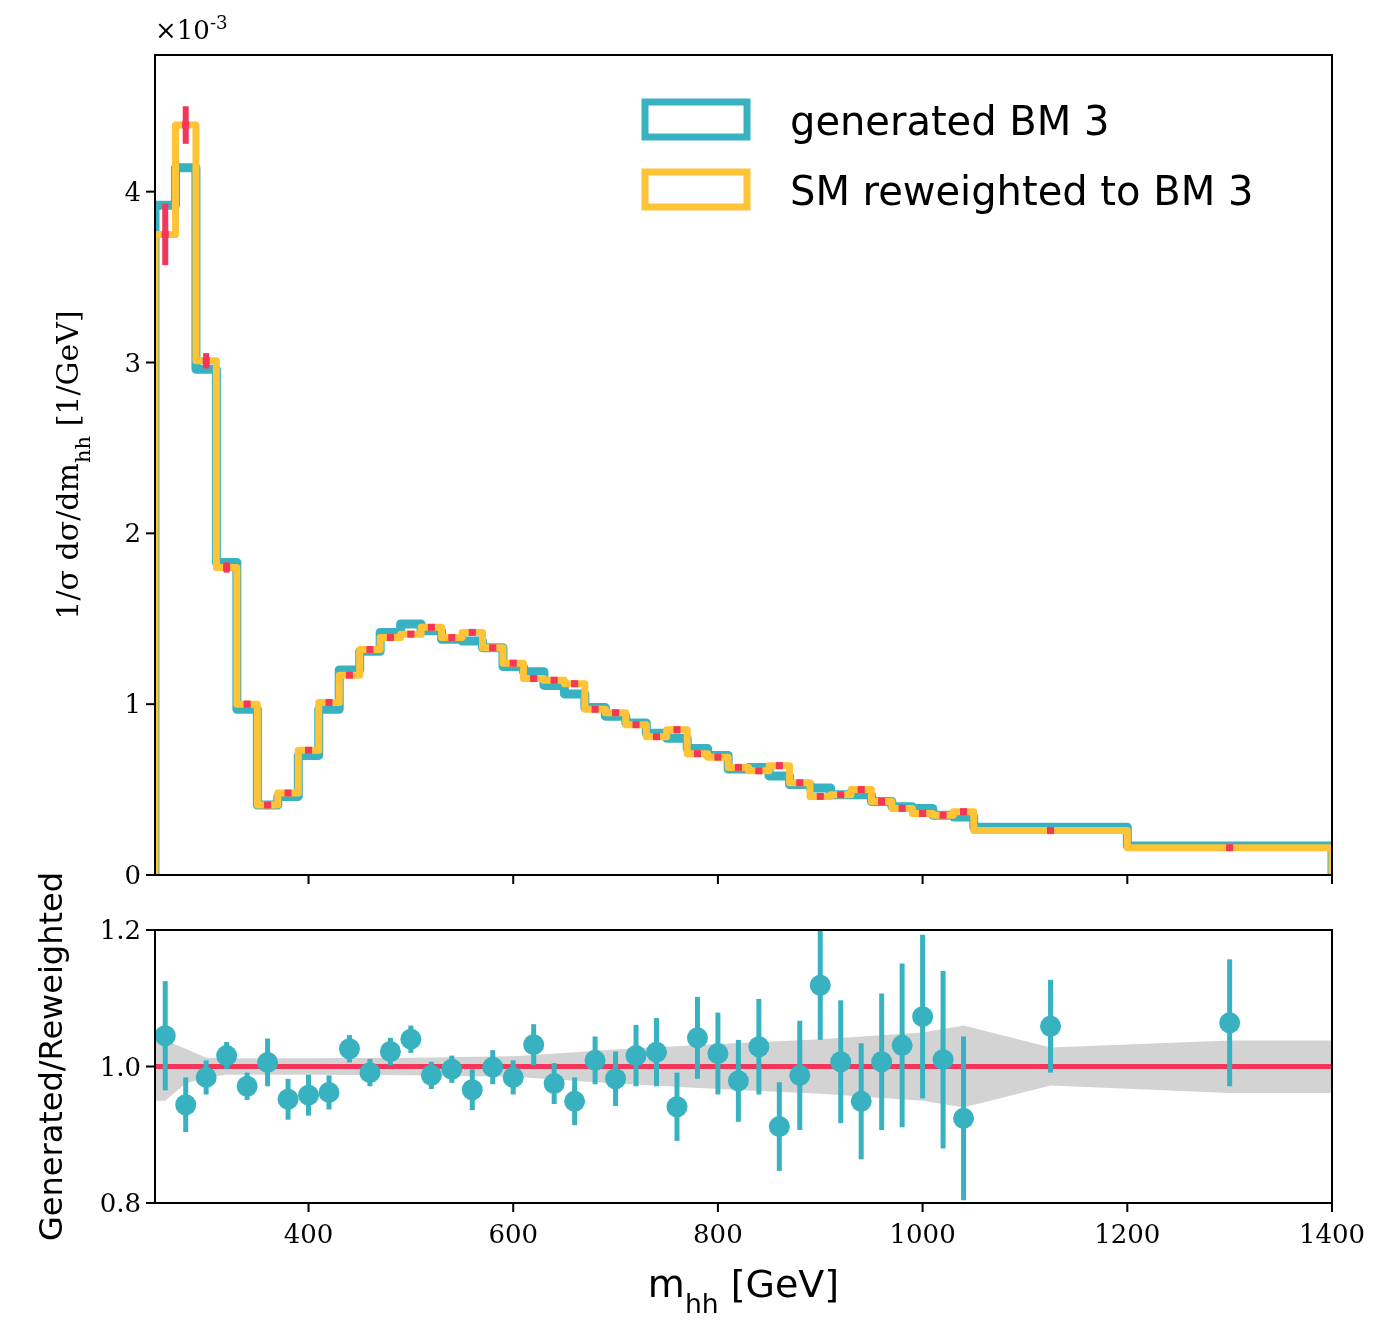 The height and width of the screenshot is (1323, 1373). I want to click on x-axis-title: m$_{hh}$ [GeV], so click(743, 1290).